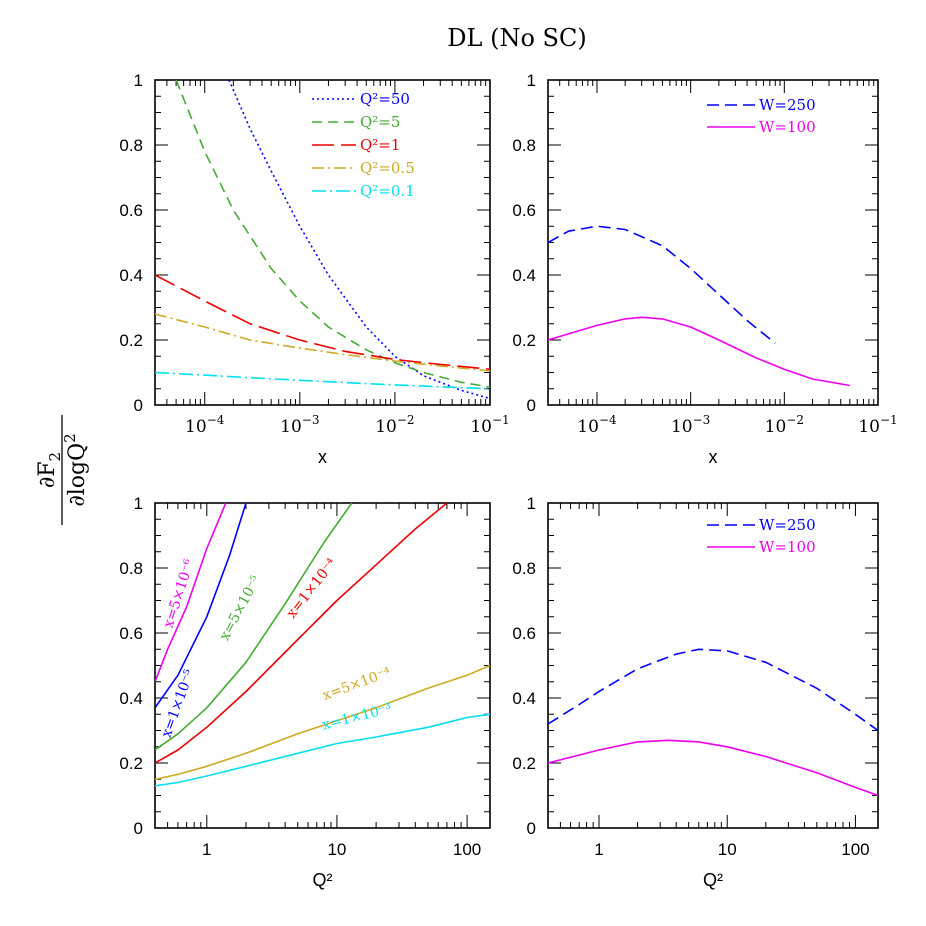 Image resolution: width=926 pixels, height=926 pixels. Describe the element at coordinates (312, 588) in the screenshot. I see `curve-label: x=1×10⁻⁴` at that location.